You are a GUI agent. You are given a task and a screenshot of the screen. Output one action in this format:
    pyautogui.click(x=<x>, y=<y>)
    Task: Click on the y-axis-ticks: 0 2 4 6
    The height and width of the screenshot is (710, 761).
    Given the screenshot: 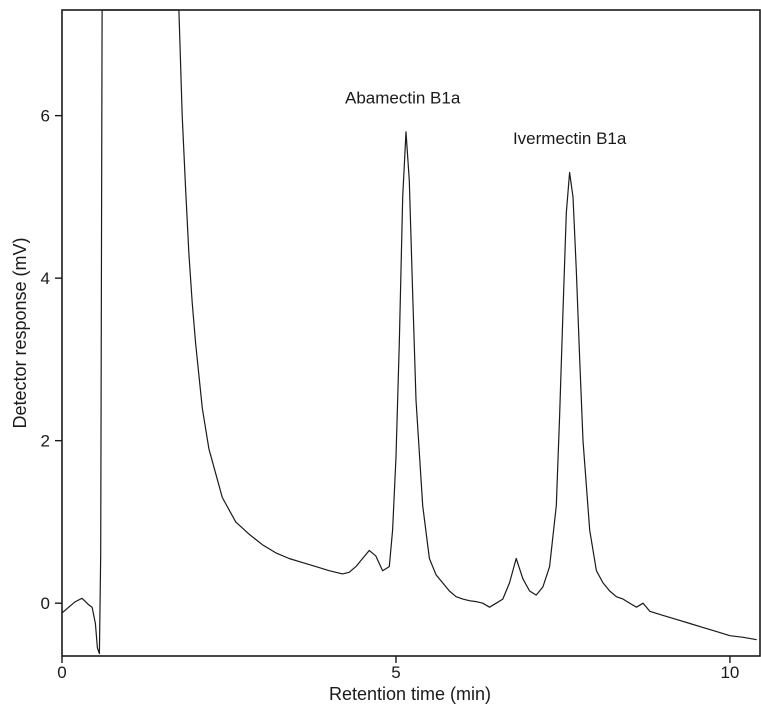 What is the action you would take?
    pyautogui.click(x=51, y=360)
    